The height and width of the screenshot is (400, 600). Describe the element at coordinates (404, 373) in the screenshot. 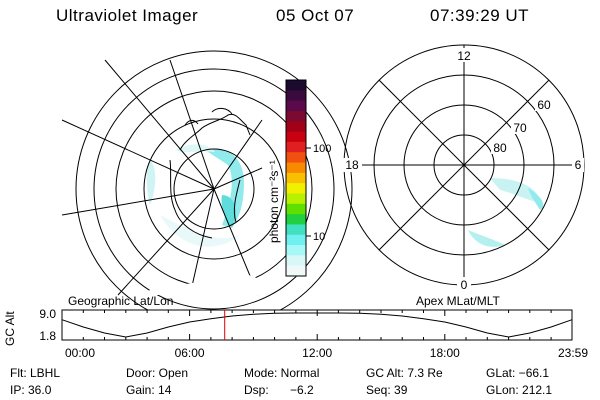

I see `info-gc-alt: GC Alt: 7.3 Re` at that location.